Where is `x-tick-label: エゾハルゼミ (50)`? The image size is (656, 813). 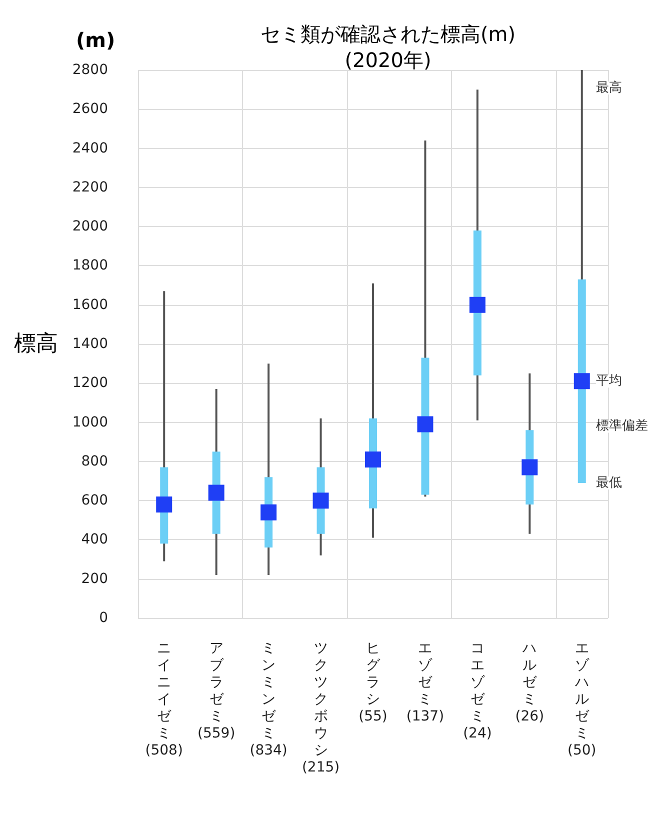 x-tick-label: エゾハルゼミ (50) is located at coordinates (582, 699).